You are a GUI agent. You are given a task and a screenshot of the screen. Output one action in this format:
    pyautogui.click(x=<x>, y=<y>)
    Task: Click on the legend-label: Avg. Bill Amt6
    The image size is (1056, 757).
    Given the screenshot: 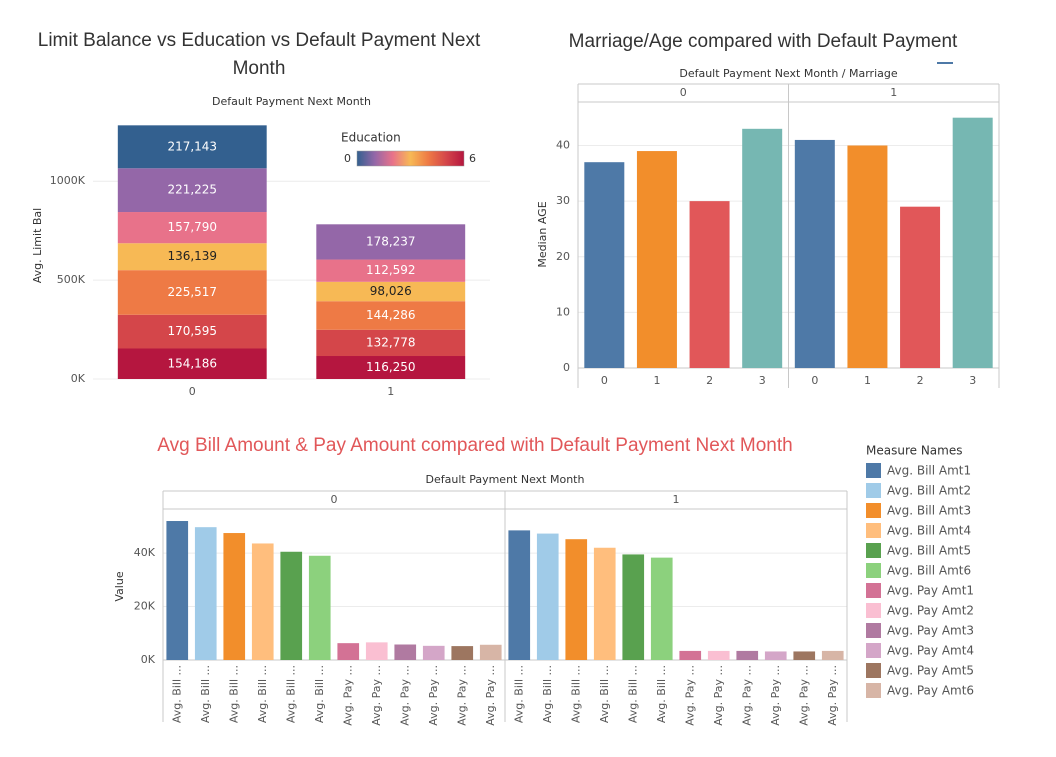 What is the action you would take?
    pyautogui.click(x=929, y=571)
    